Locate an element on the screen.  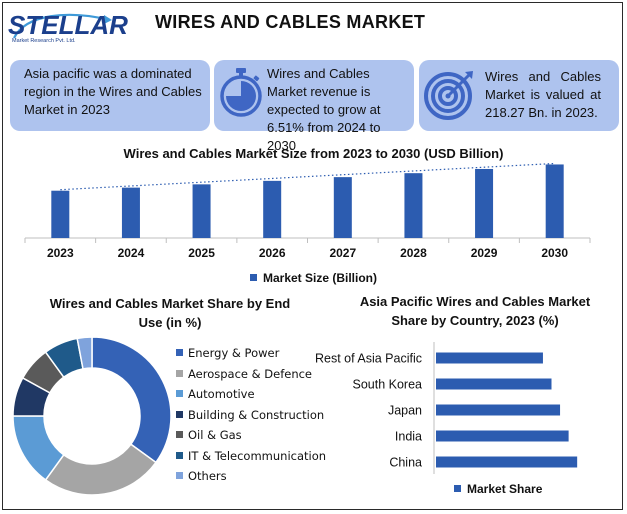
legend-item: Automotive is located at coordinates (251, 397).